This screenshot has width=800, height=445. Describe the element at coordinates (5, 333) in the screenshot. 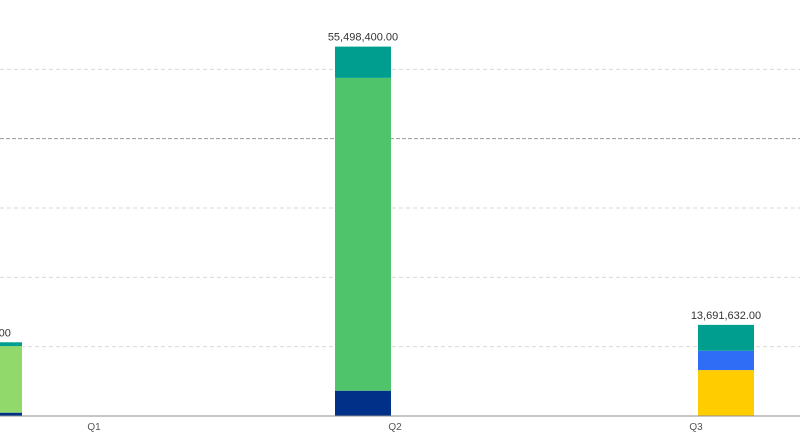

I see `total-label-q1: 500.00` at that location.